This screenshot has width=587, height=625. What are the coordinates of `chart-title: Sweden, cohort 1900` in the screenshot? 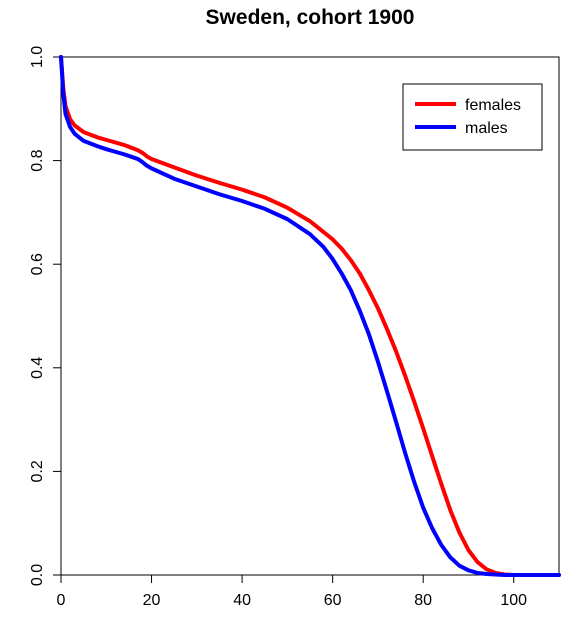 It's located at (310, 17).